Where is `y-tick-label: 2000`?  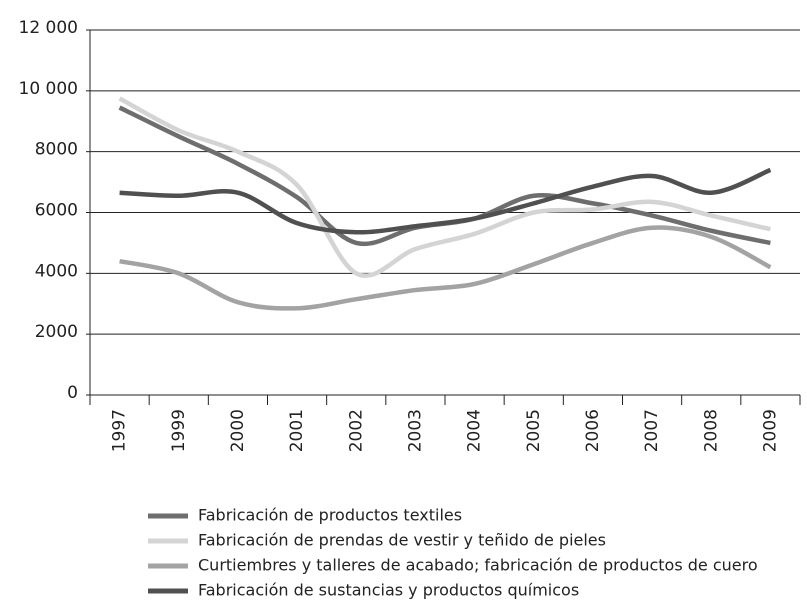
y-tick-label: 2000 is located at coordinates (56, 332).